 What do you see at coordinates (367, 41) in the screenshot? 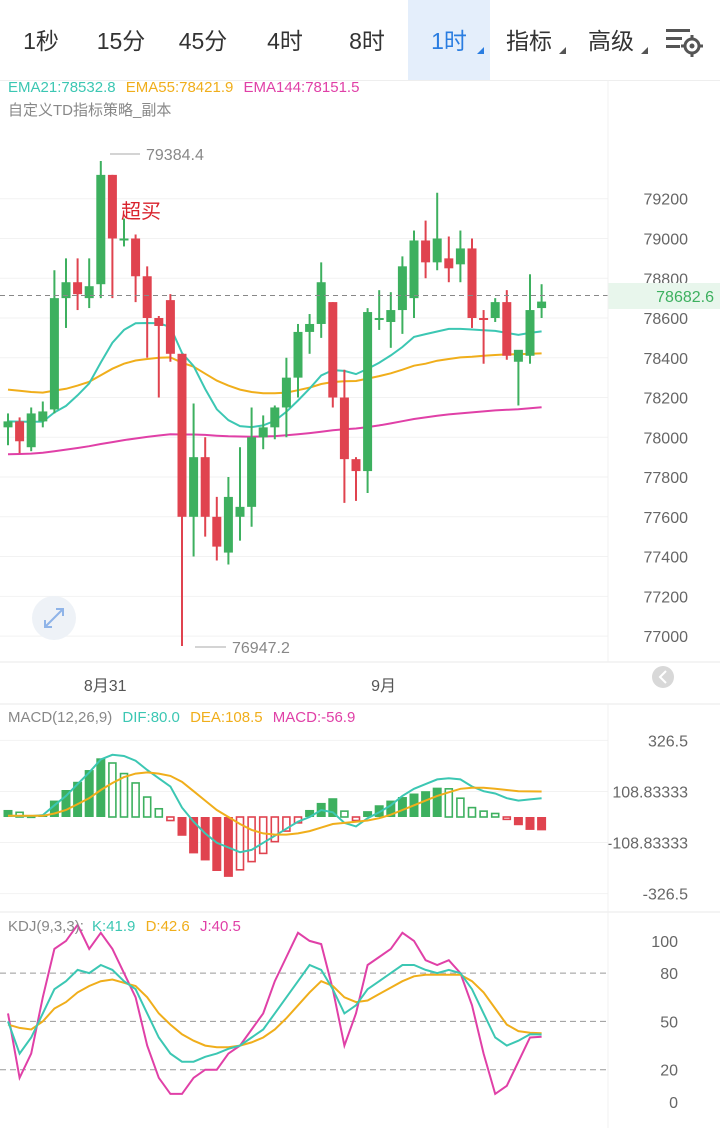
I see `tab-8h: 8时` at bounding box center [367, 41].